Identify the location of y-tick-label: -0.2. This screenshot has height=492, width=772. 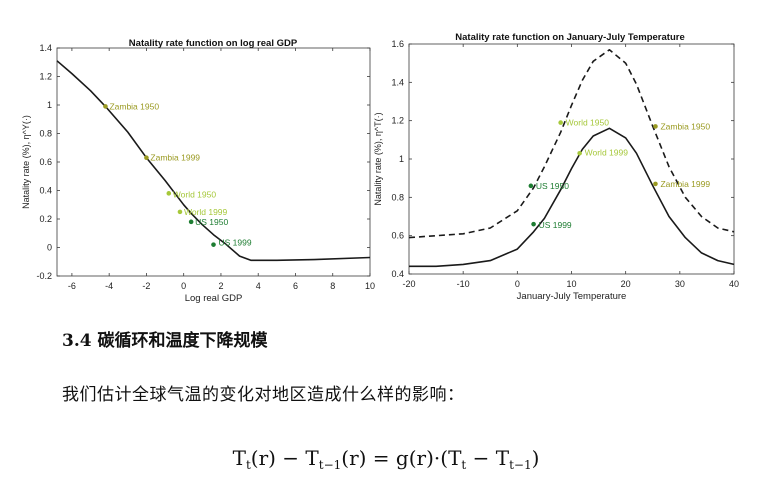
(44, 276).